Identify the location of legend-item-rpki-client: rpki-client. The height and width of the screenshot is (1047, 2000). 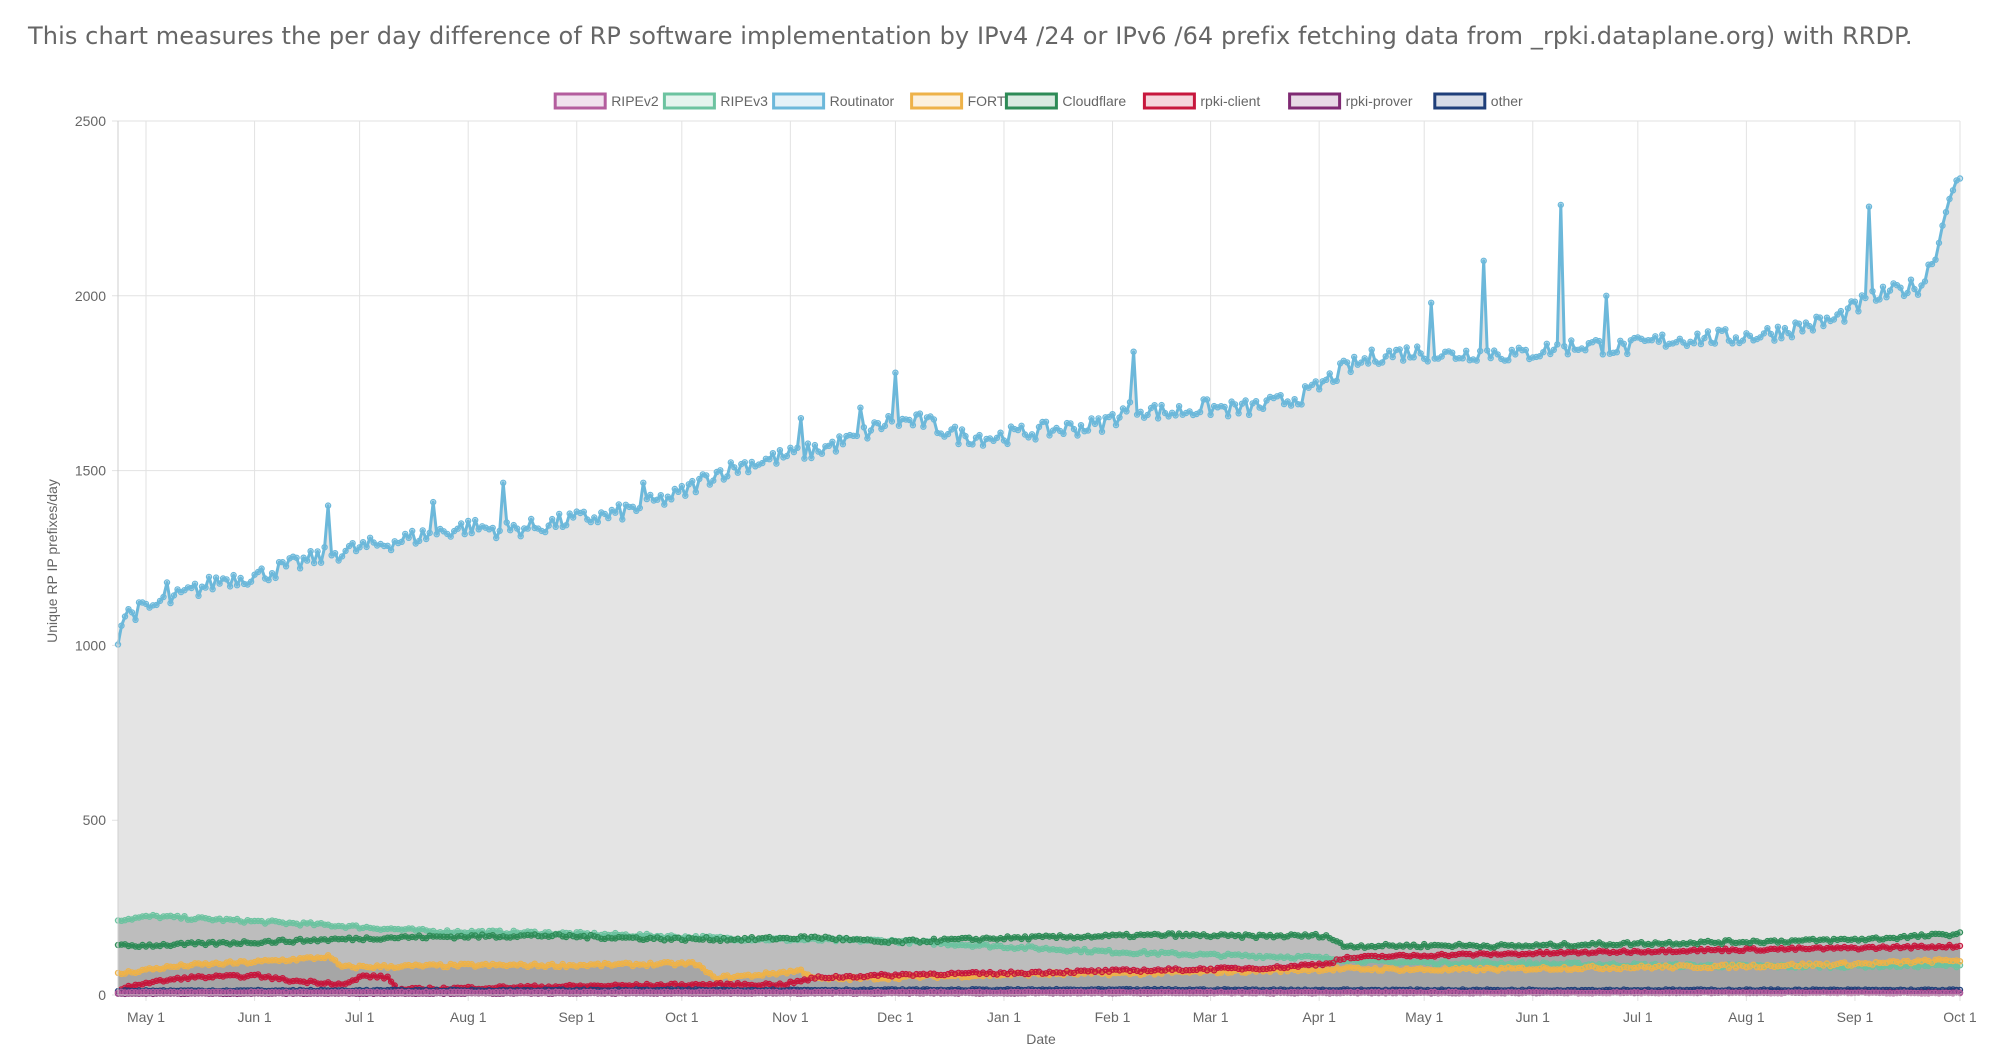
(1201, 101).